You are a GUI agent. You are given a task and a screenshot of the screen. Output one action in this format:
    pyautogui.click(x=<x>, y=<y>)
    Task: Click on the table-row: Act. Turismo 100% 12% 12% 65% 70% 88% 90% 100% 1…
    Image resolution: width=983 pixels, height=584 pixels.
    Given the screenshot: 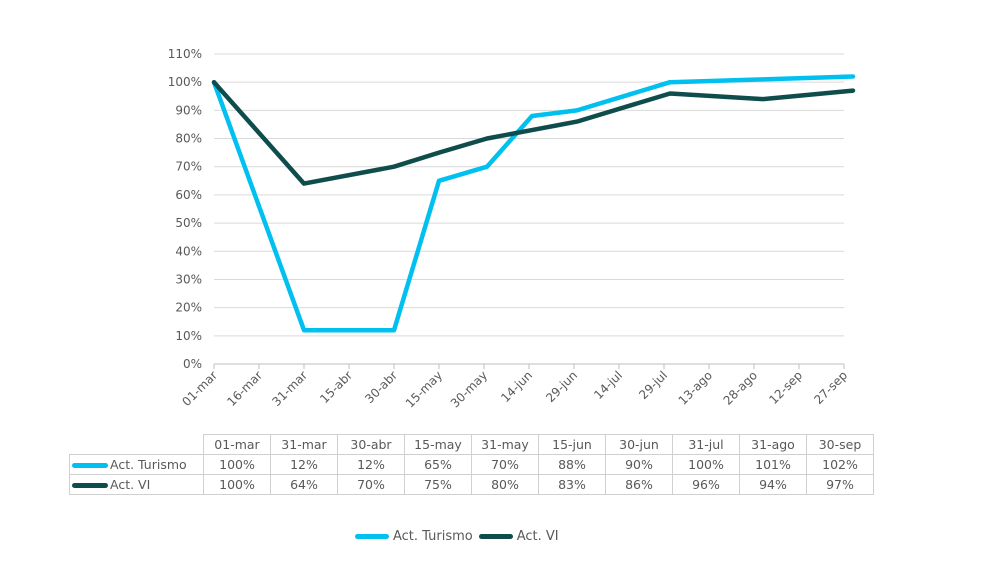 What is the action you would take?
    pyautogui.click(x=471, y=464)
    